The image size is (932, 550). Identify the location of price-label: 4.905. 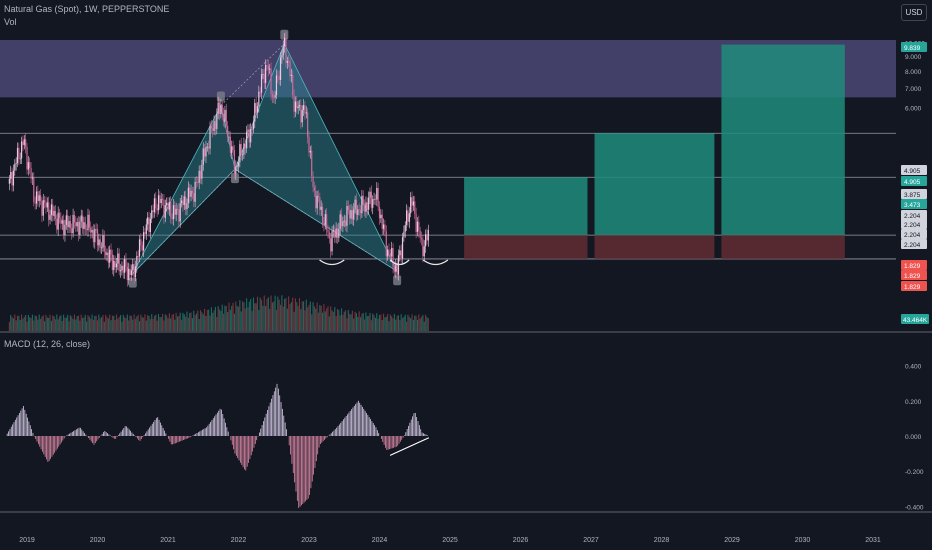
(912, 171).